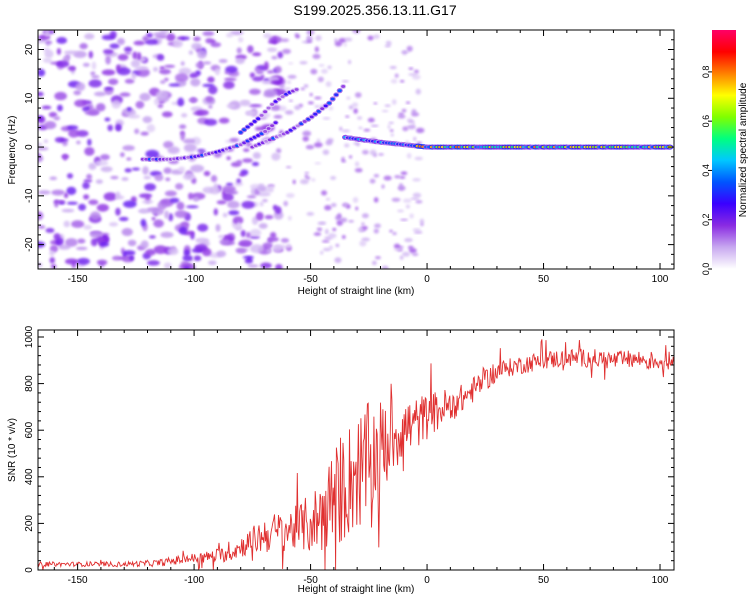 This screenshot has height=605, width=750. I want to click on x-tick-label: 100, so click(660, 279).